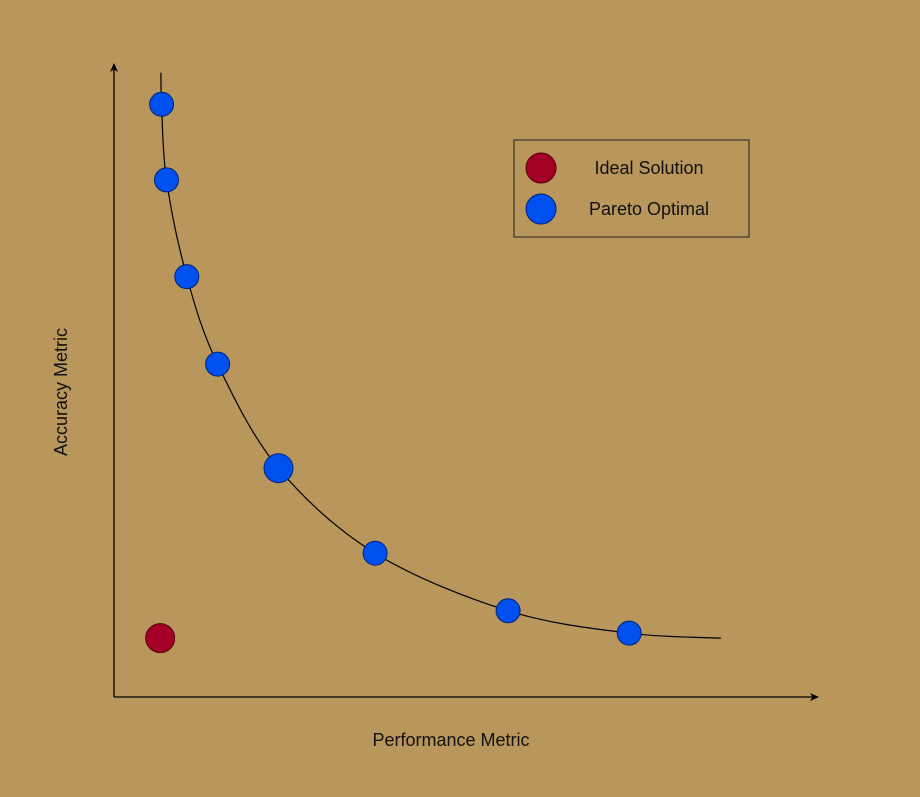 The width and height of the screenshot is (920, 797). I want to click on legend-box, so click(631, 188).